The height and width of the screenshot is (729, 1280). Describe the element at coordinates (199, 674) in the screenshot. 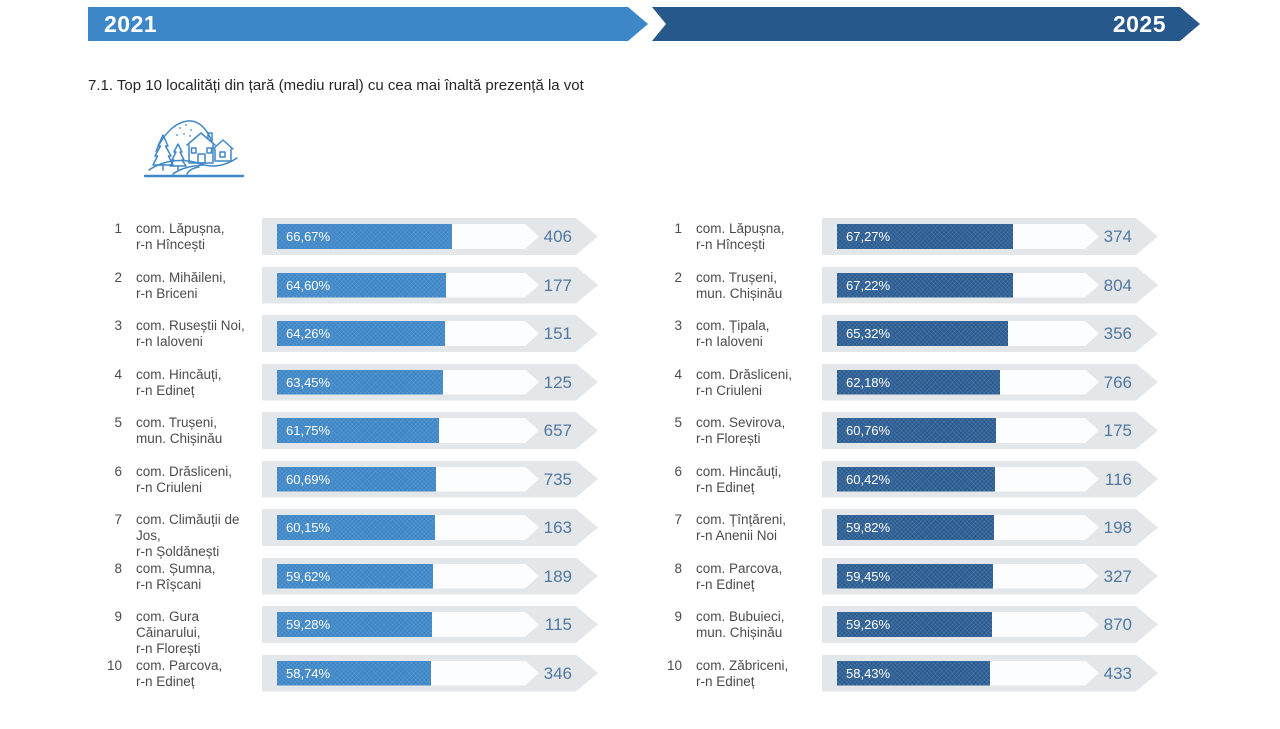

I see `locality-label: com. Parcova, r-n Edineț` at that location.